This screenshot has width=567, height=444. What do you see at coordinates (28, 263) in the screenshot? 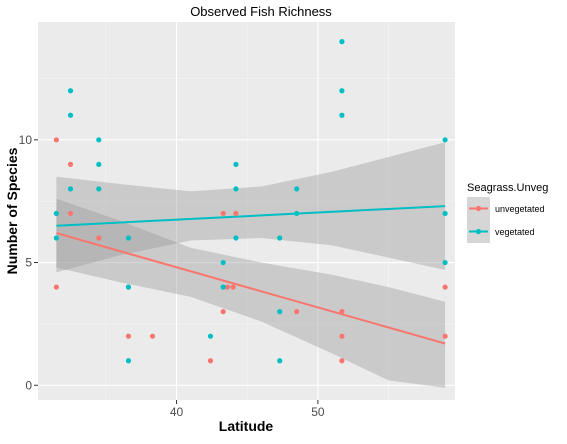
I see `y-tick-label: 5` at bounding box center [28, 263].